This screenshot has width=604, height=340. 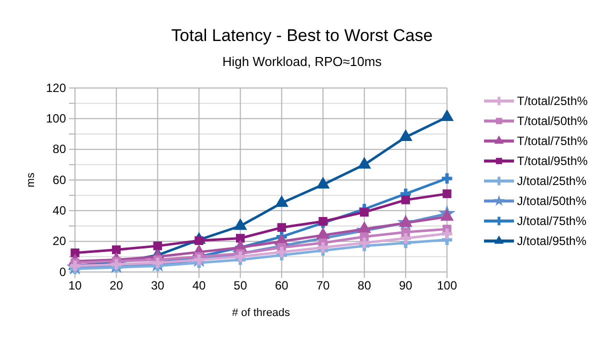 What do you see at coordinates (552, 101) in the screenshot?
I see `legend-label: T/total/25th%` at bounding box center [552, 101].